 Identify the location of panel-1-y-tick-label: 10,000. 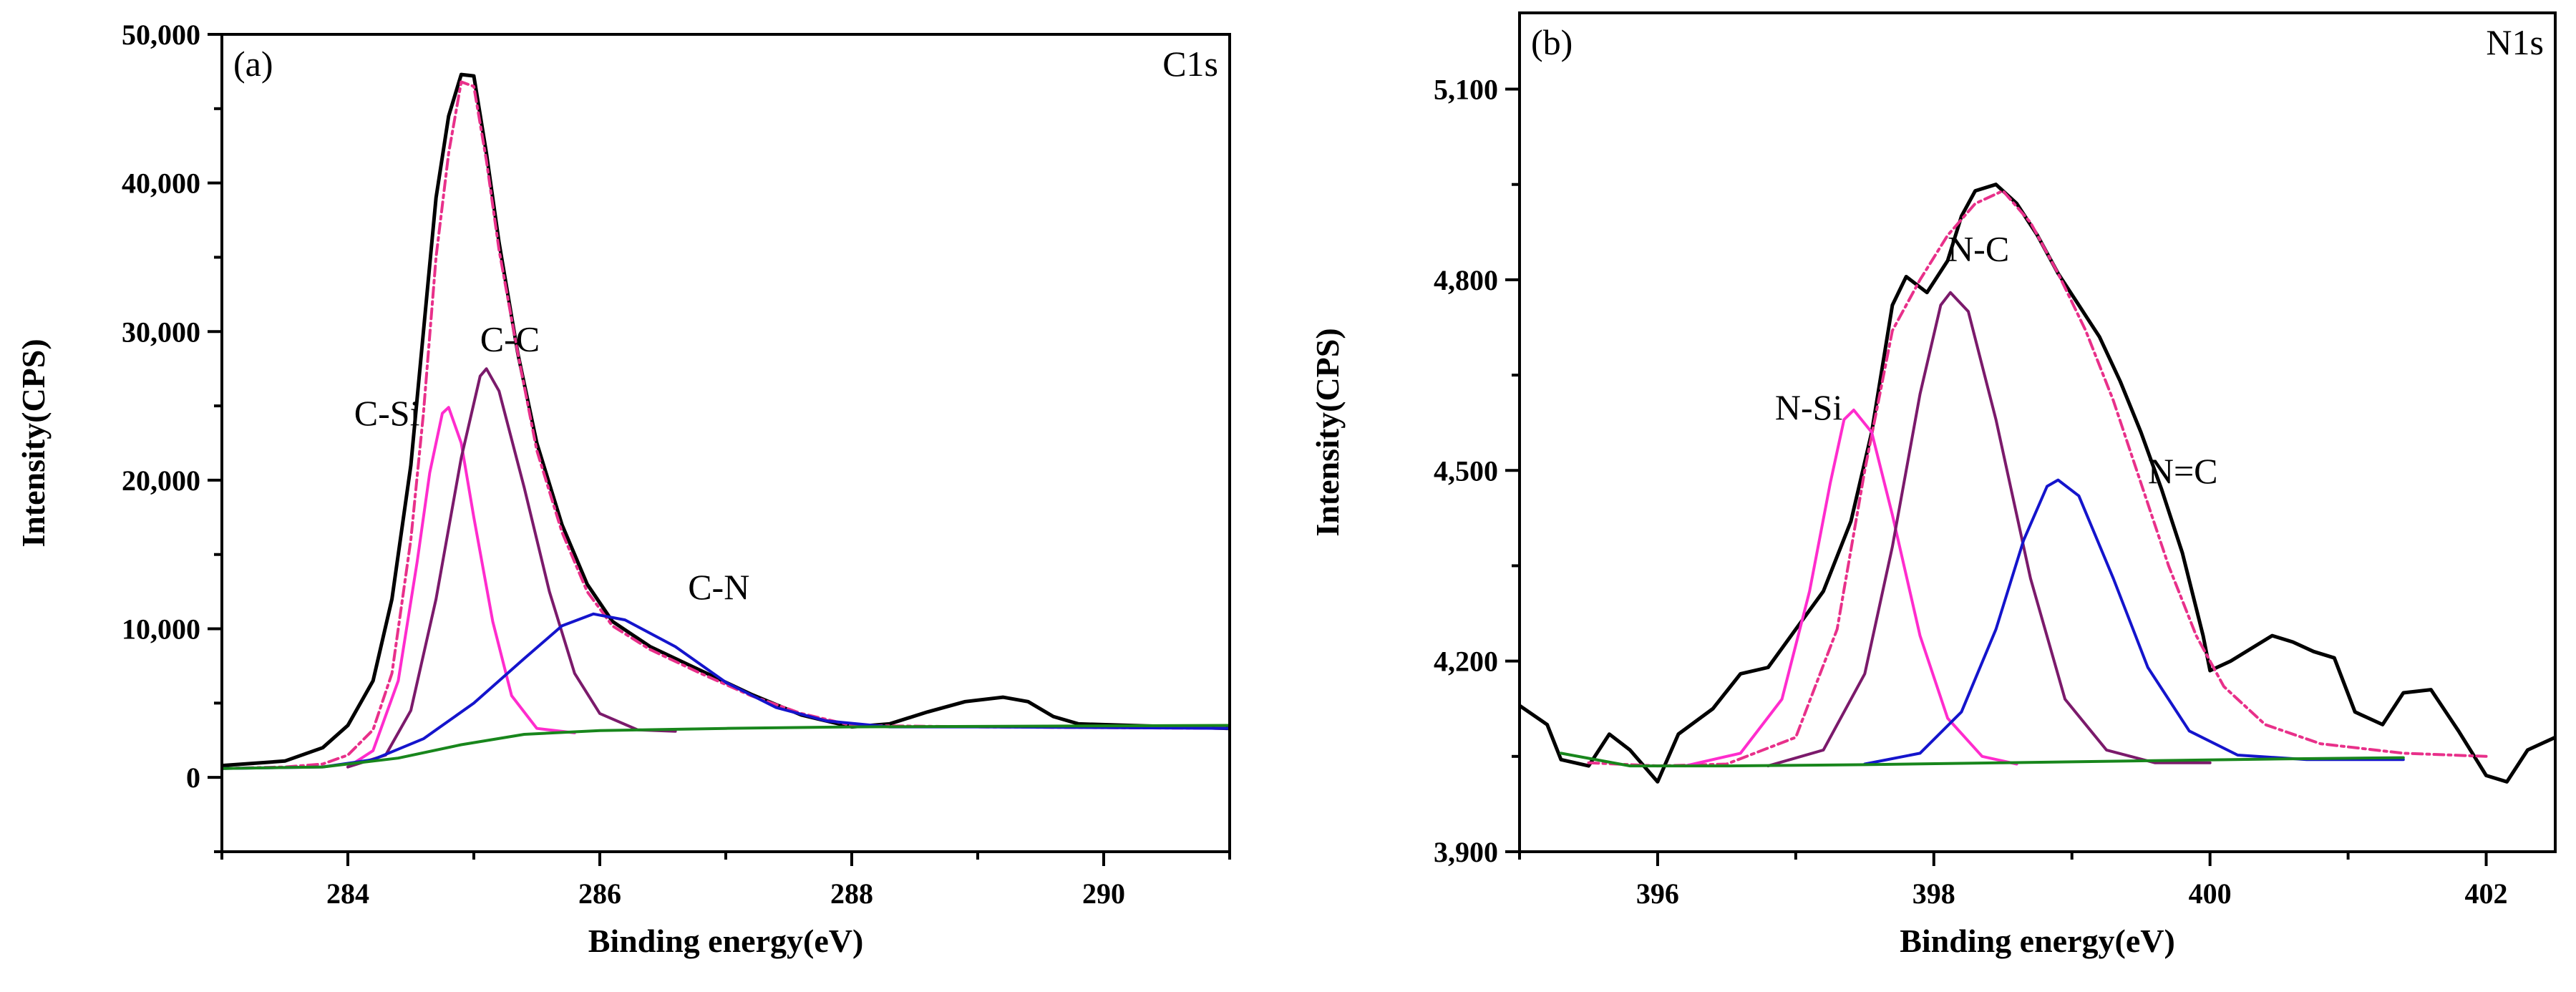
(161, 629).